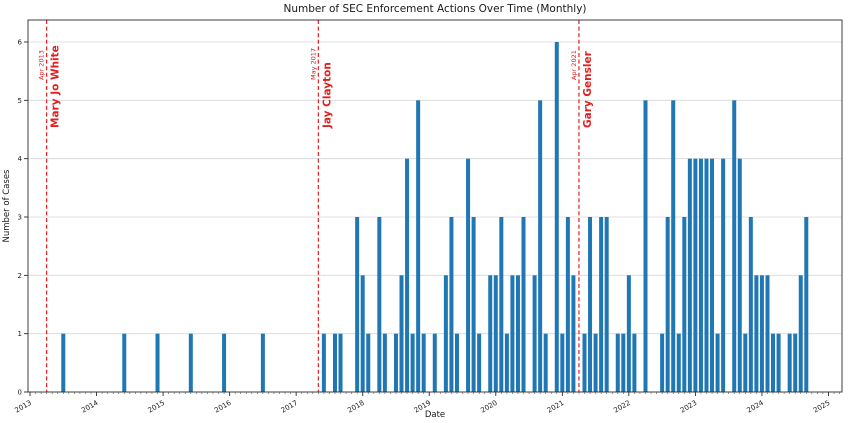 The height and width of the screenshot is (423, 850). What do you see at coordinates (20, 159) in the screenshot?
I see `y-tick-label-4: 4` at bounding box center [20, 159].